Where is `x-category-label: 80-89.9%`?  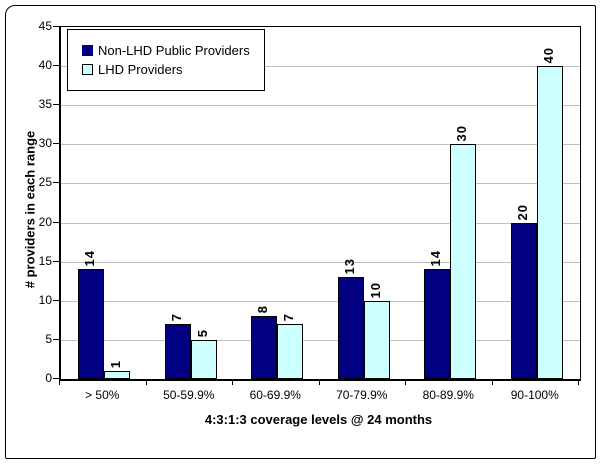
x-category-label: 80-89.9% is located at coordinates (448, 395).